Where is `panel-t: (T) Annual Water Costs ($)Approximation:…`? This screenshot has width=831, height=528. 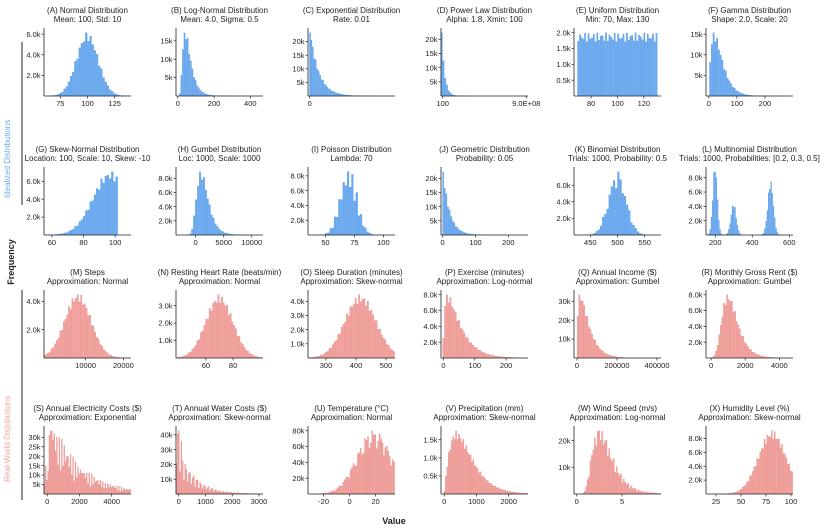 panel-t: (T) Annual Water Costs ($)Approximation:… is located at coordinates (215, 455).